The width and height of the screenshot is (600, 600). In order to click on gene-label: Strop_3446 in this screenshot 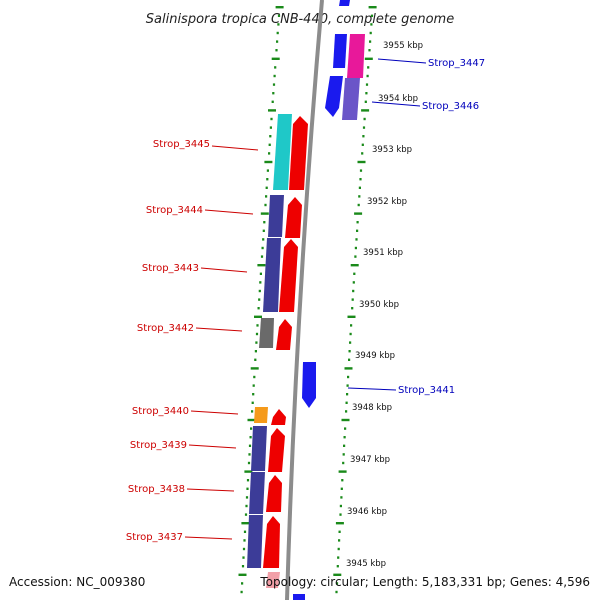, I will do `click(450, 106)`.